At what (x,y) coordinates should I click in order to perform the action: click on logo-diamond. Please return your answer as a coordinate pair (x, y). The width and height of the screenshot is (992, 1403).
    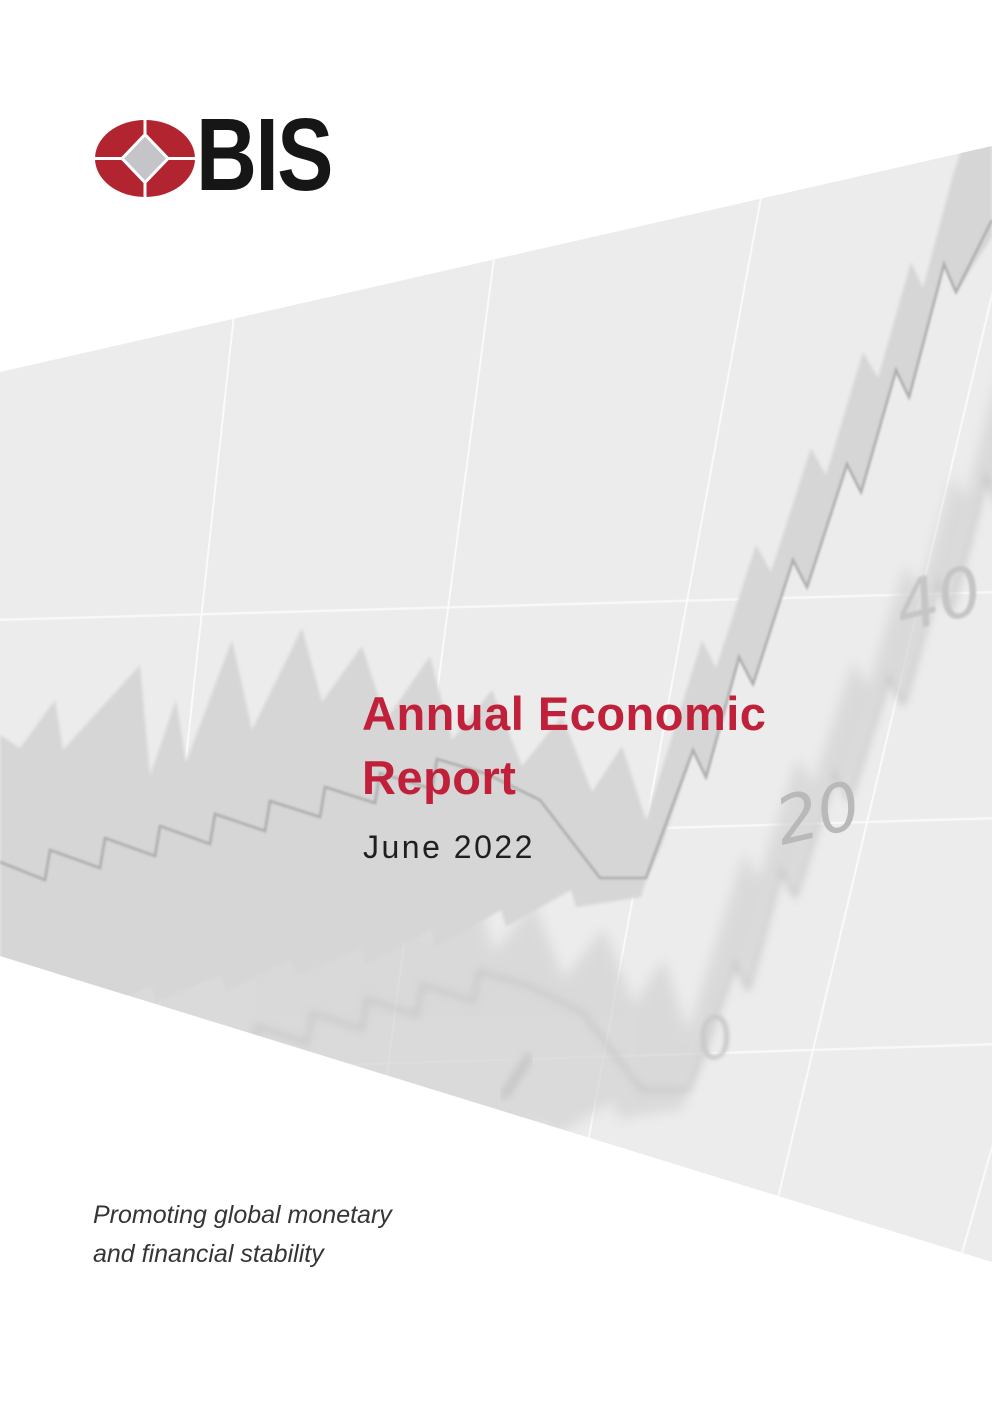
    Looking at the image, I should click on (145, 158).